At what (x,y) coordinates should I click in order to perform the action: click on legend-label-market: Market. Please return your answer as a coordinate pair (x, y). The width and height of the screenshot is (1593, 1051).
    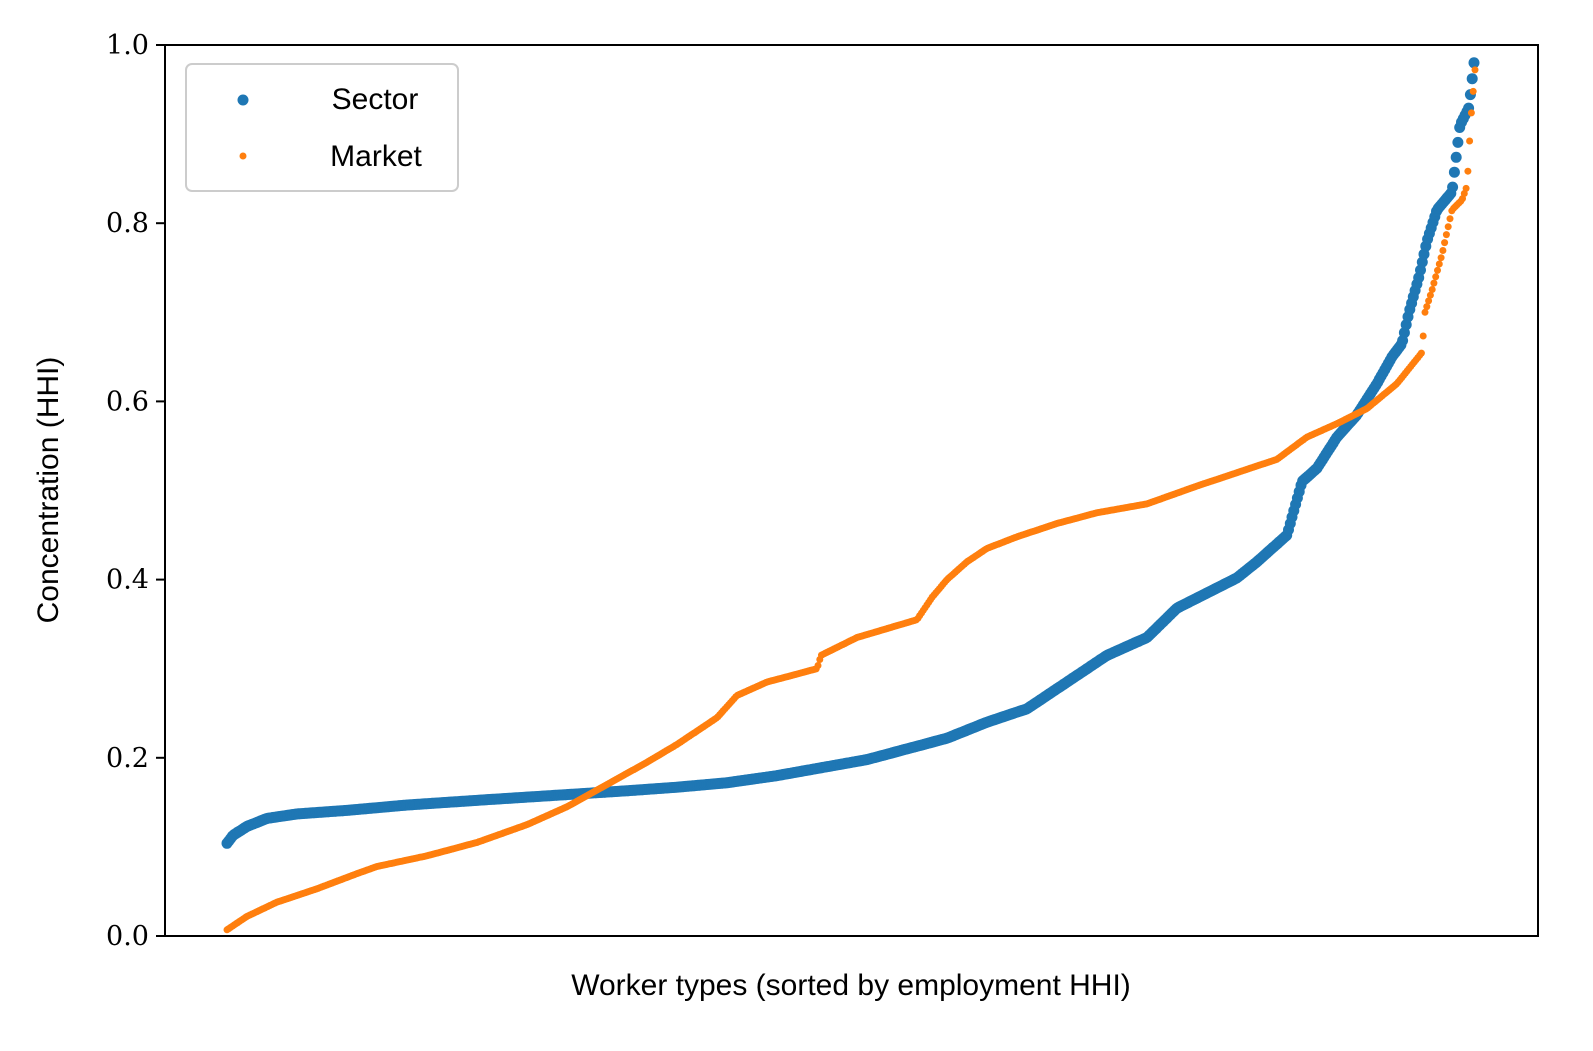
    Looking at the image, I should click on (376, 156).